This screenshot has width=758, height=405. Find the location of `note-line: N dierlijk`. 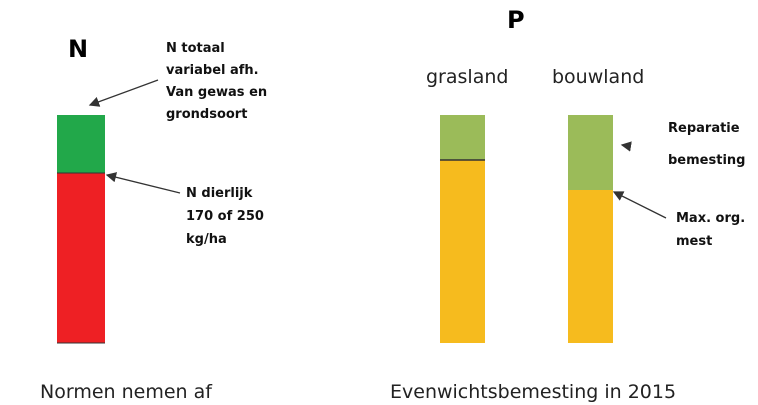

note-line: N dierlijk is located at coordinates (219, 193).